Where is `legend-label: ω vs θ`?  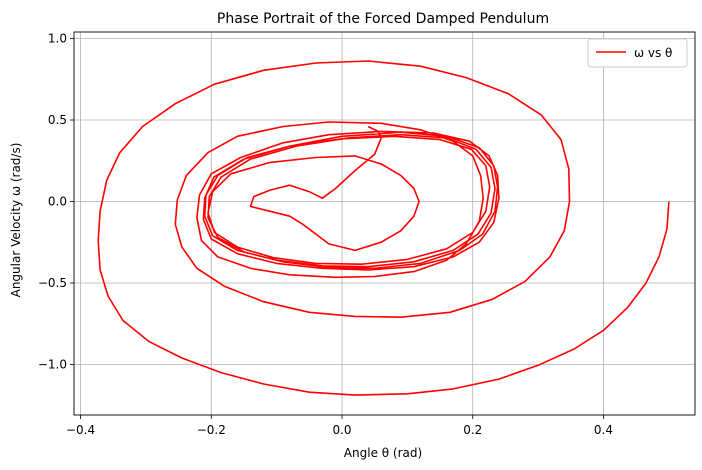
legend-label: ω vs θ is located at coordinates (653, 53).